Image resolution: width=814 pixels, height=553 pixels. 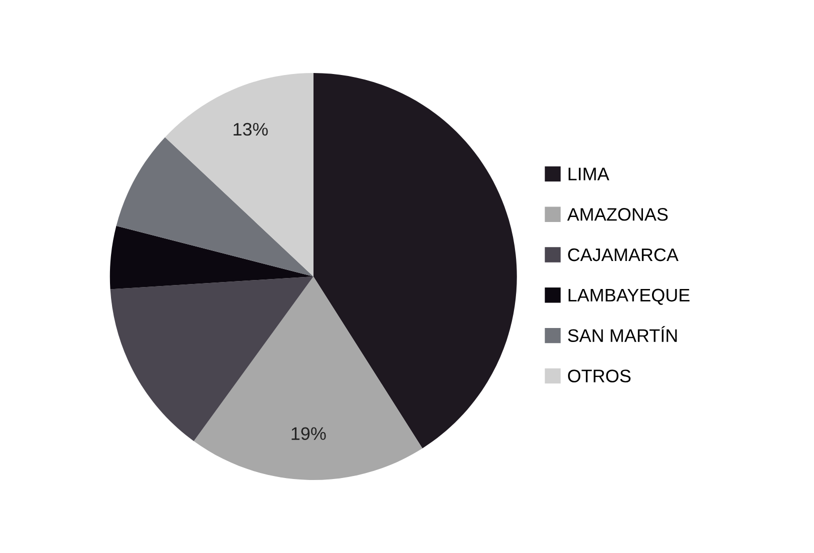 What do you see at coordinates (617, 214) in the screenshot?
I see `legend-label: AMAZONAS` at bounding box center [617, 214].